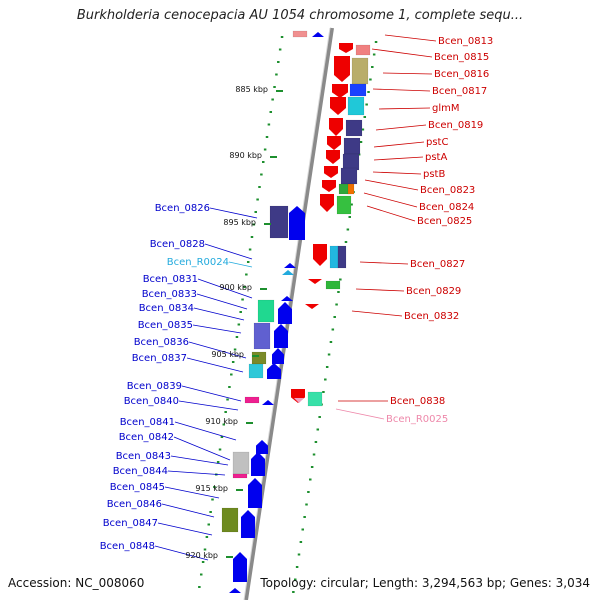 This screenshot has width=600, height=600. I want to click on scale-tick-label: 885 kbp, so click(251, 89).